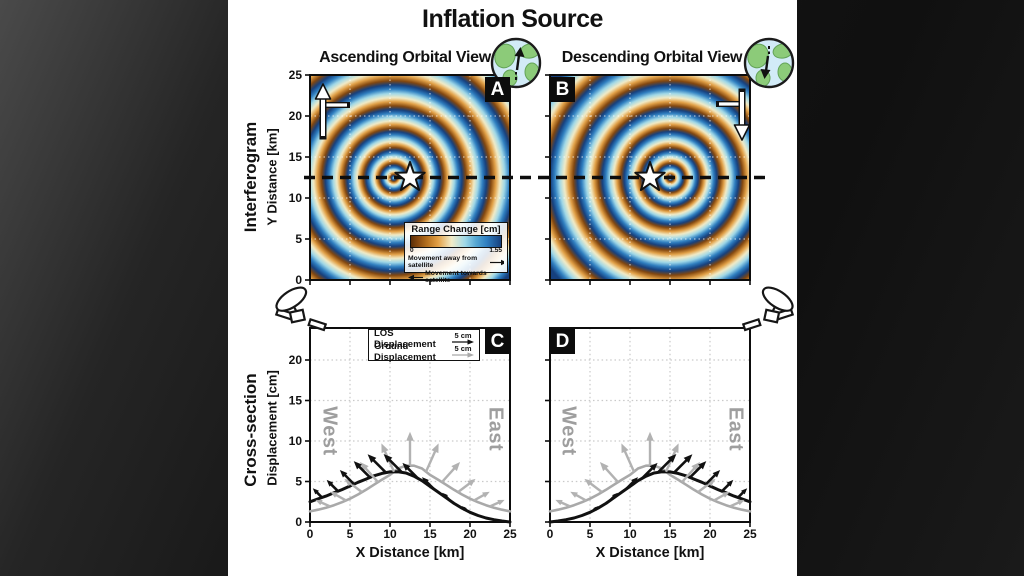 The height and width of the screenshot is (576, 1024). What do you see at coordinates (463, 338) in the screenshot?
I see `los-scale: 5 cm` at bounding box center [463, 338].